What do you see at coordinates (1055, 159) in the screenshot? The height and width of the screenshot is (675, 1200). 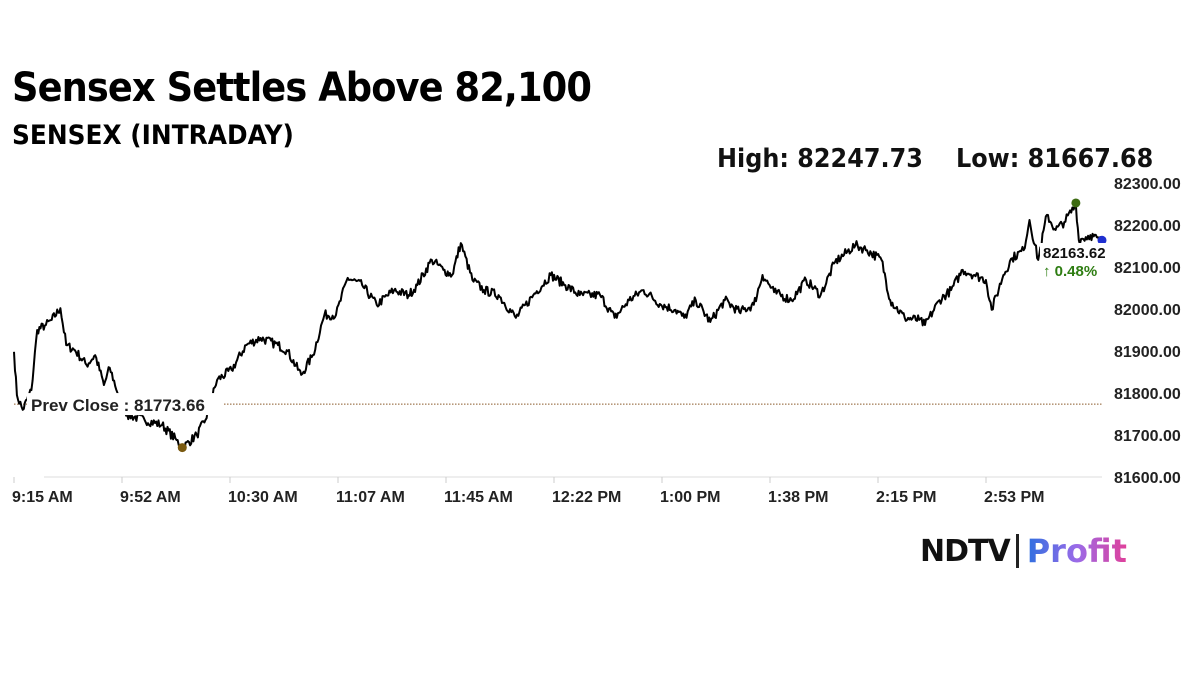 I see `low-label: Low: 81667.68` at bounding box center [1055, 159].